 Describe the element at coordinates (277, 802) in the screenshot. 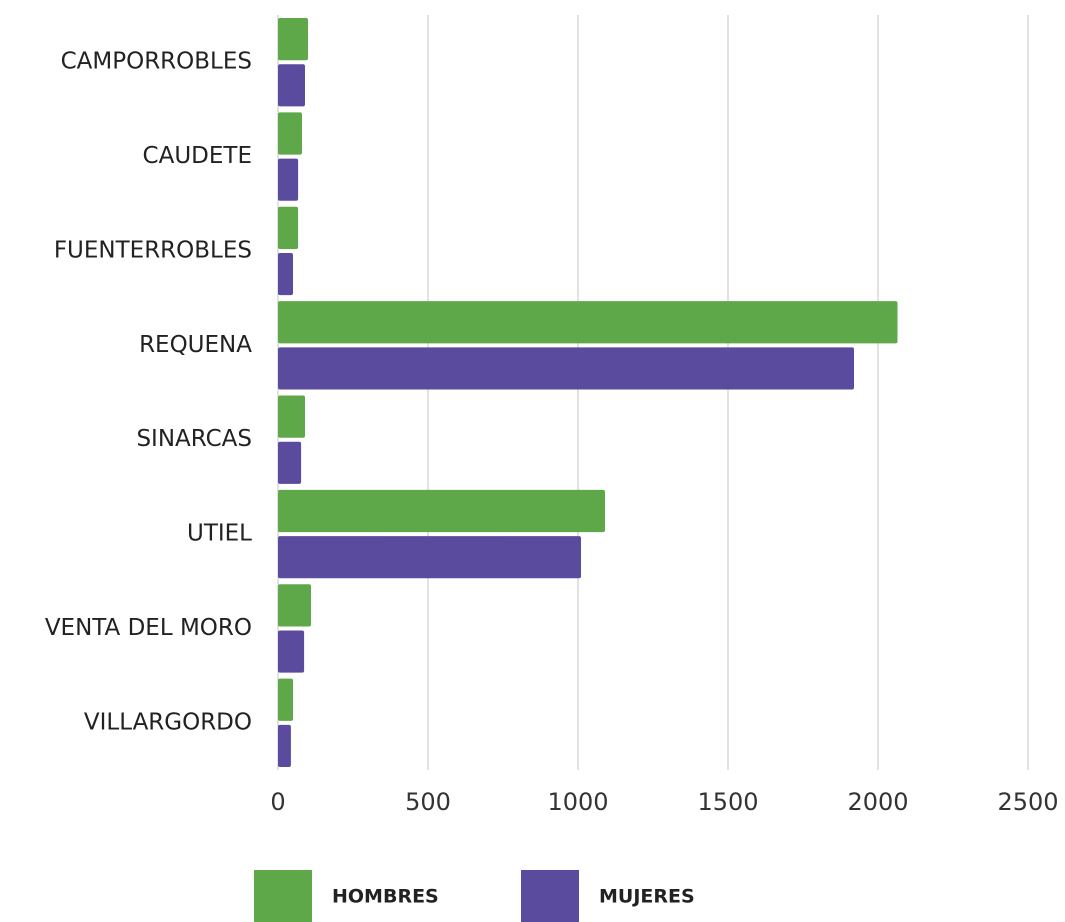

I see `x-tick-label: 0` at that location.